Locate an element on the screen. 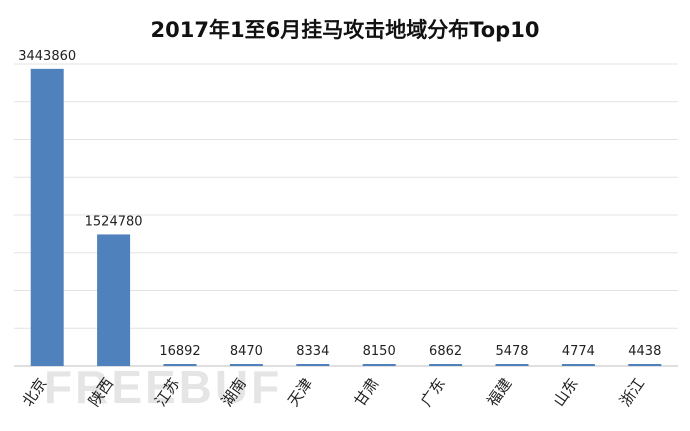  x-tick-label-10: 浙江 is located at coordinates (632, 392).